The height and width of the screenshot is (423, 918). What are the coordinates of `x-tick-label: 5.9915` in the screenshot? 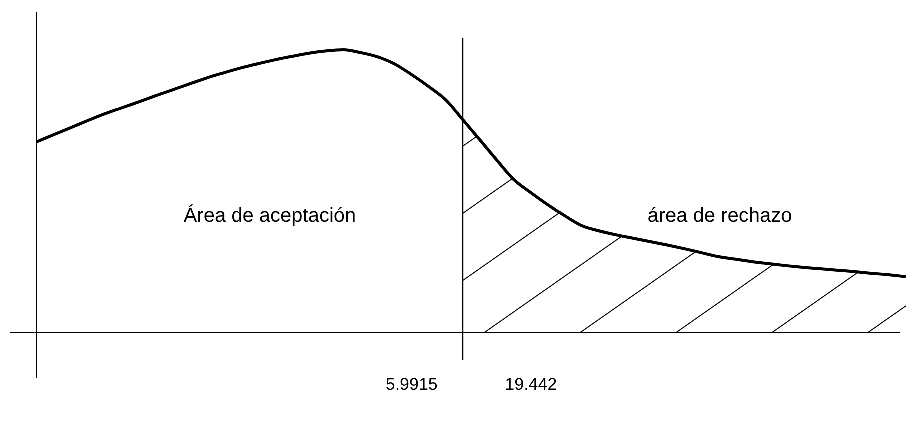 It's located at (412, 384).